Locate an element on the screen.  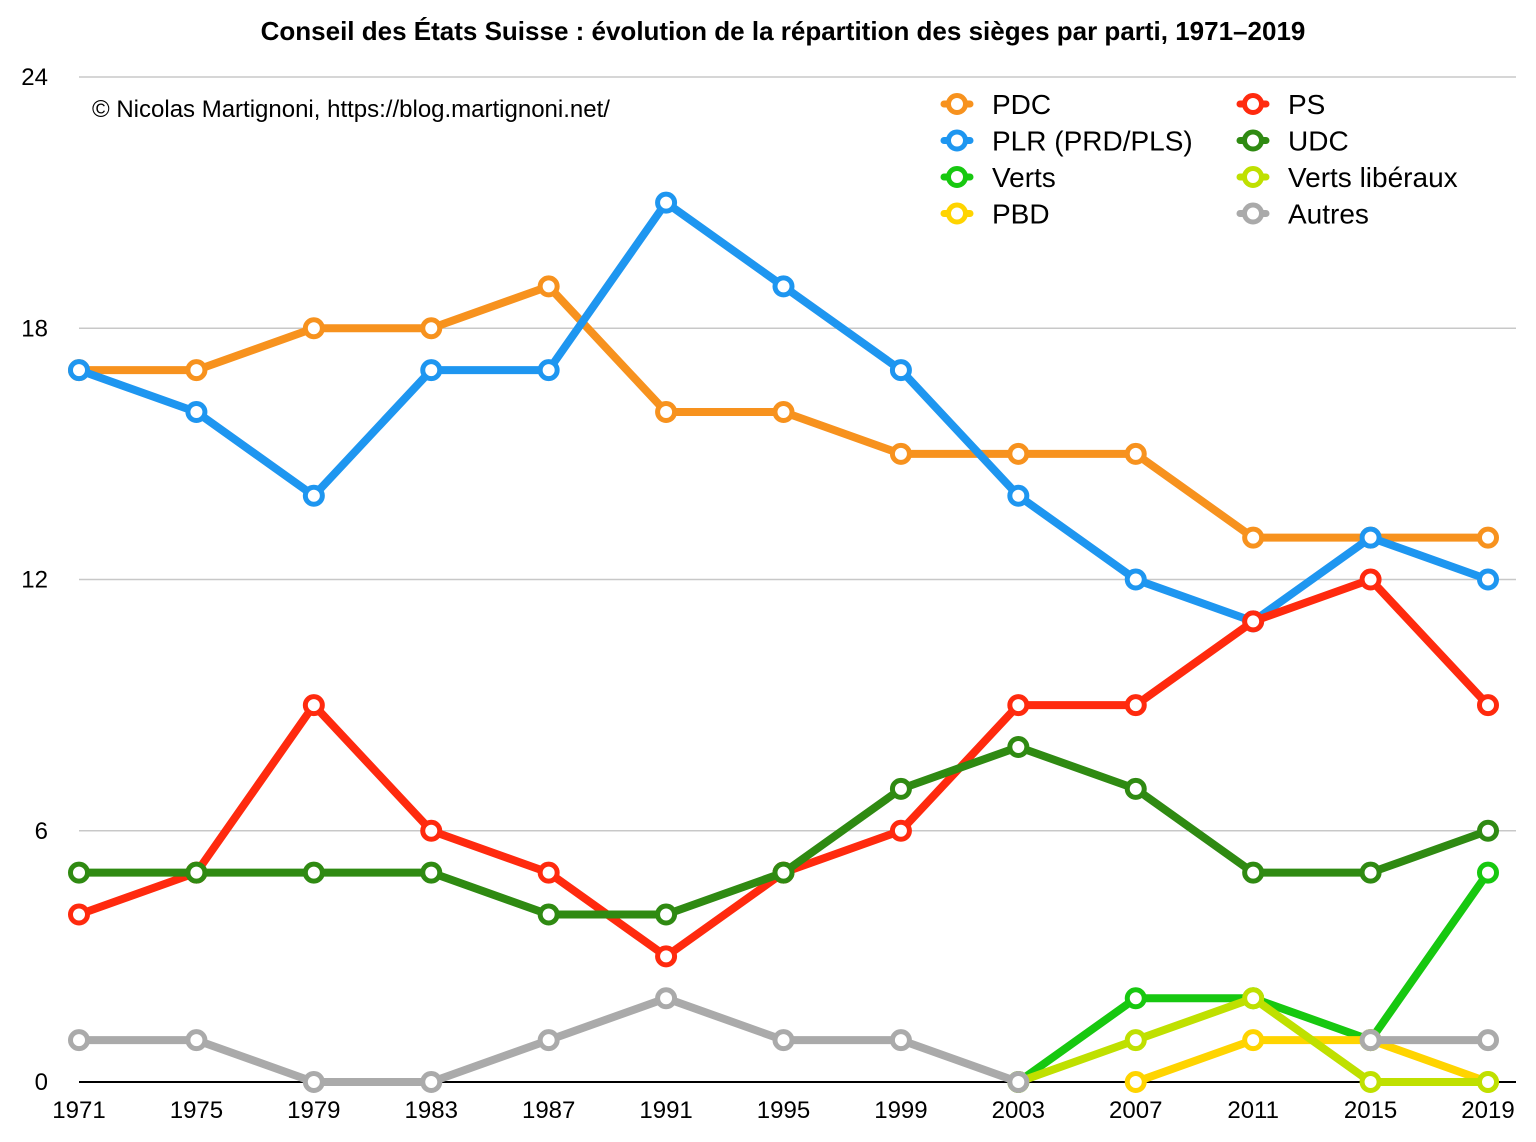
x-tick-label: 2019 is located at coordinates (1487, 1110).